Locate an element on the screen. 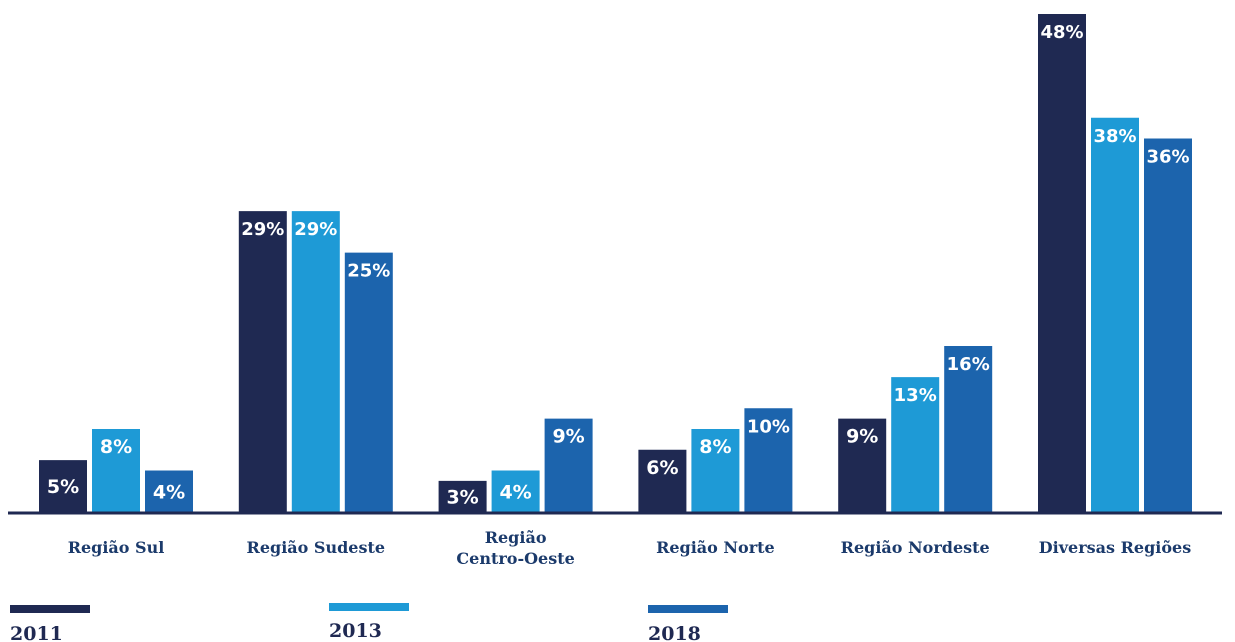 The image size is (1235, 642). value-label-2011-5: 48% is located at coordinates (1061, 32).